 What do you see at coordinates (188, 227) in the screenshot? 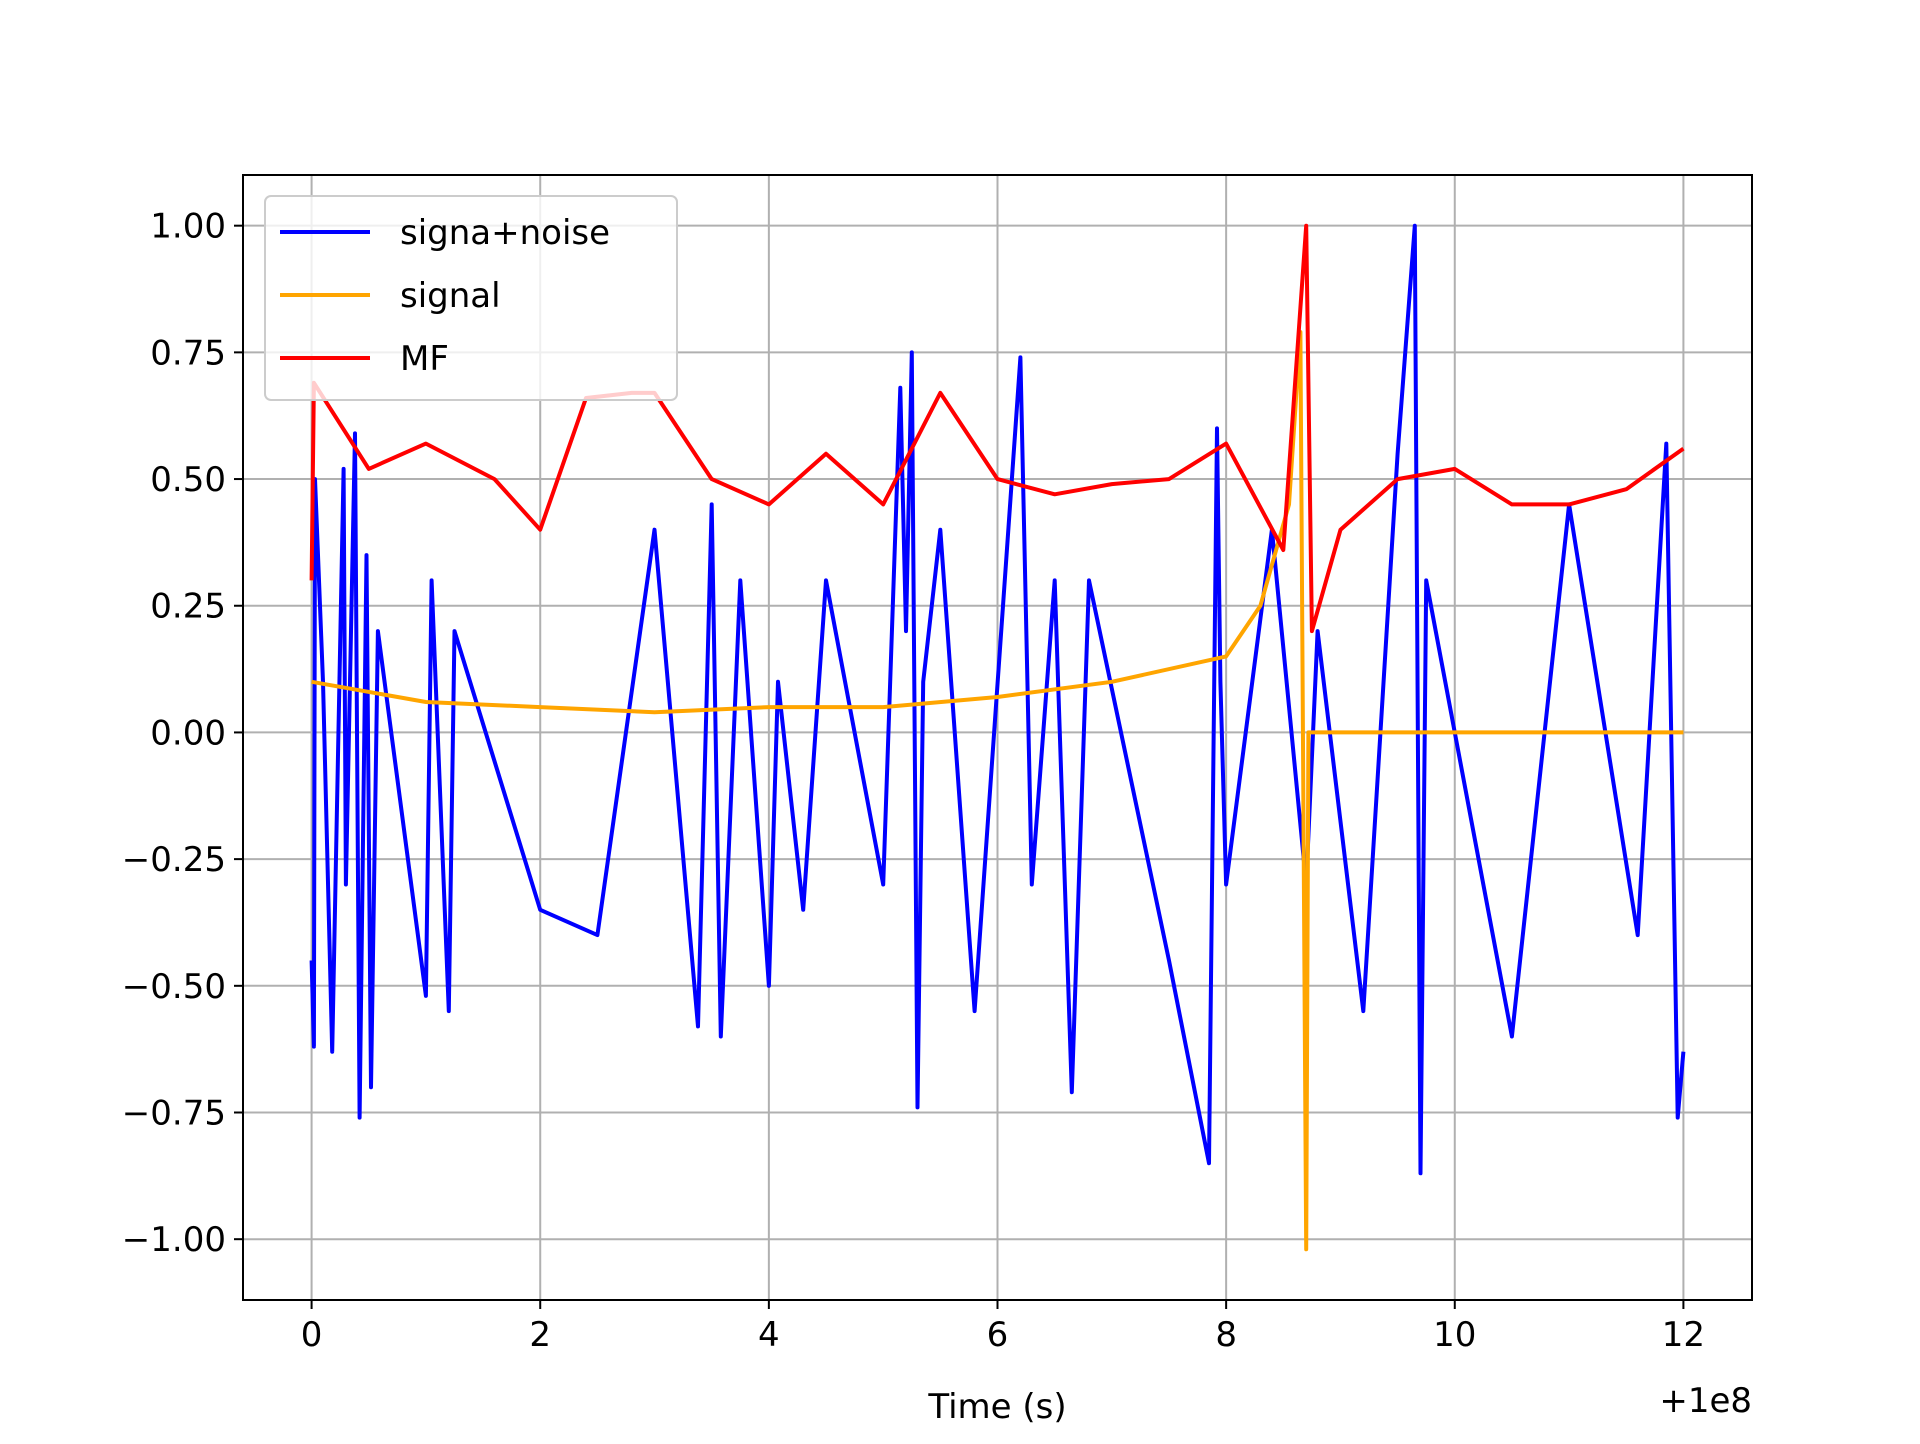
I see `y-tick-label: 1.00` at bounding box center [188, 227].